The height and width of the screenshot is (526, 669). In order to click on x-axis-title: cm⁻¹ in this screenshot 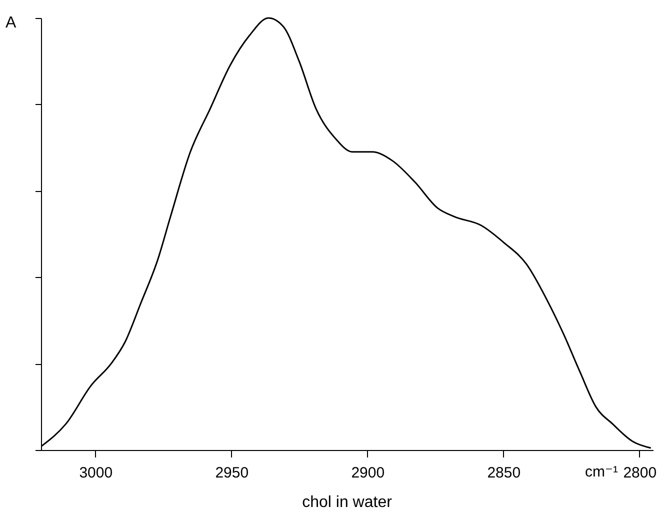, I will do `click(601, 472)`.